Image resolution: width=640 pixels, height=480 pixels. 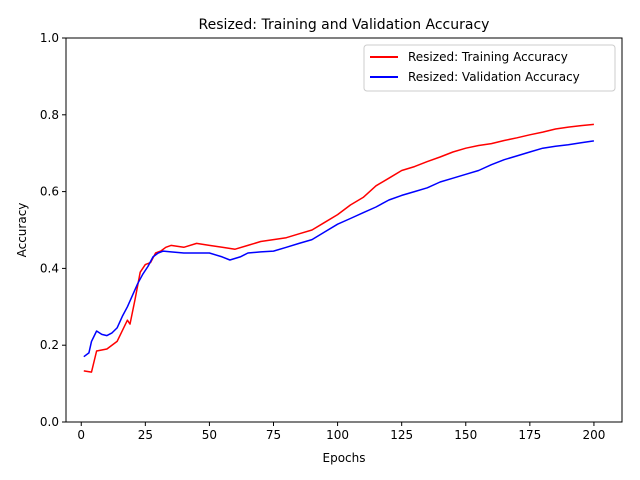 What do you see at coordinates (488, 57) in the screenshot?
I see `legend-label: Resized: Training Accuracy` at bounding box center [488, 57].